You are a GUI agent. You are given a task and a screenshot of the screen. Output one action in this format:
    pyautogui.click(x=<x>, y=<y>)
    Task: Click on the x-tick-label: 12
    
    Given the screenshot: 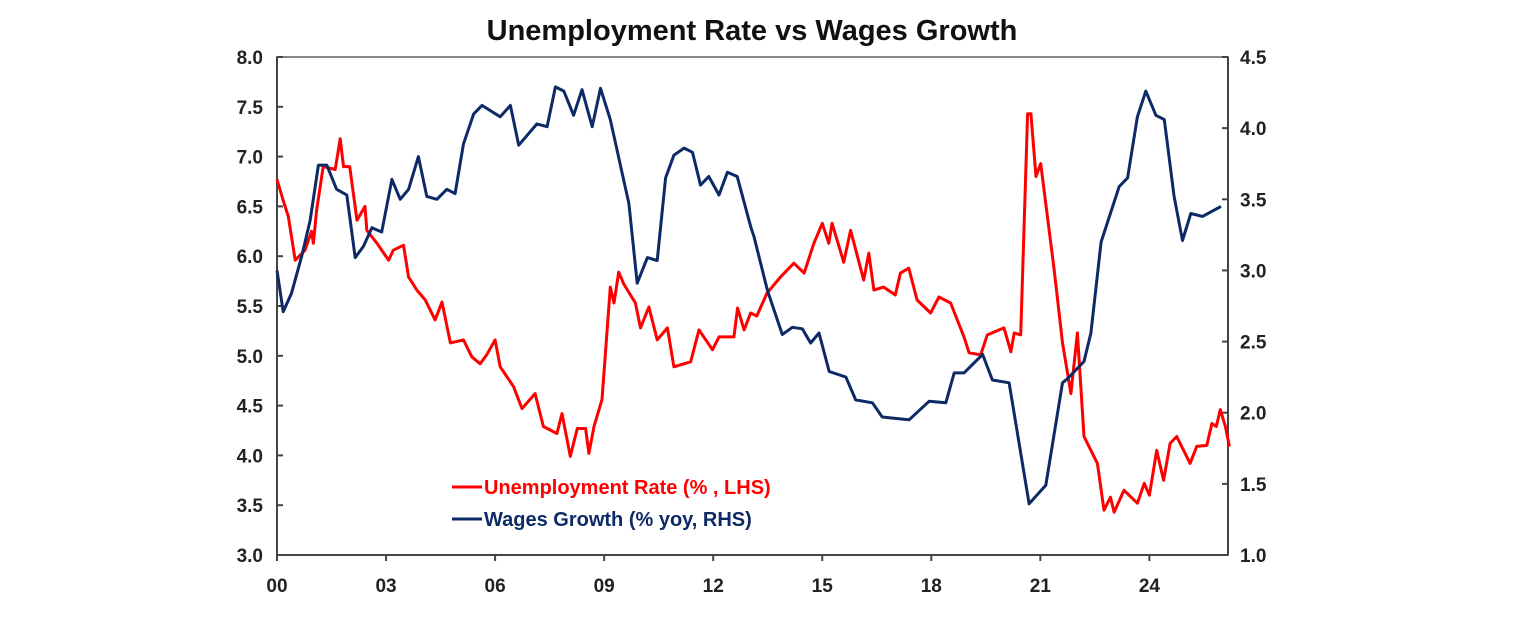 What is the action you would take?
    pyautogui.click(x=713, y=586)
    